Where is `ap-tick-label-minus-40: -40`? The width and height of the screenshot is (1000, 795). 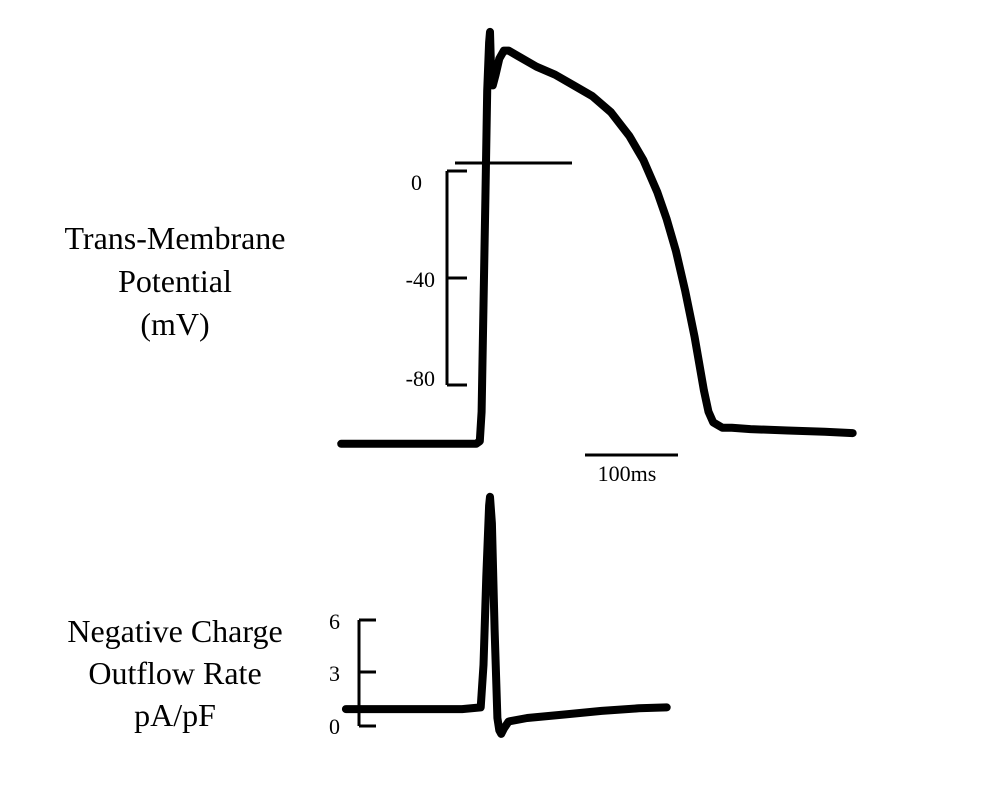 ap-tick-label-minus-40: -40 is located at coordinates (420, 279).